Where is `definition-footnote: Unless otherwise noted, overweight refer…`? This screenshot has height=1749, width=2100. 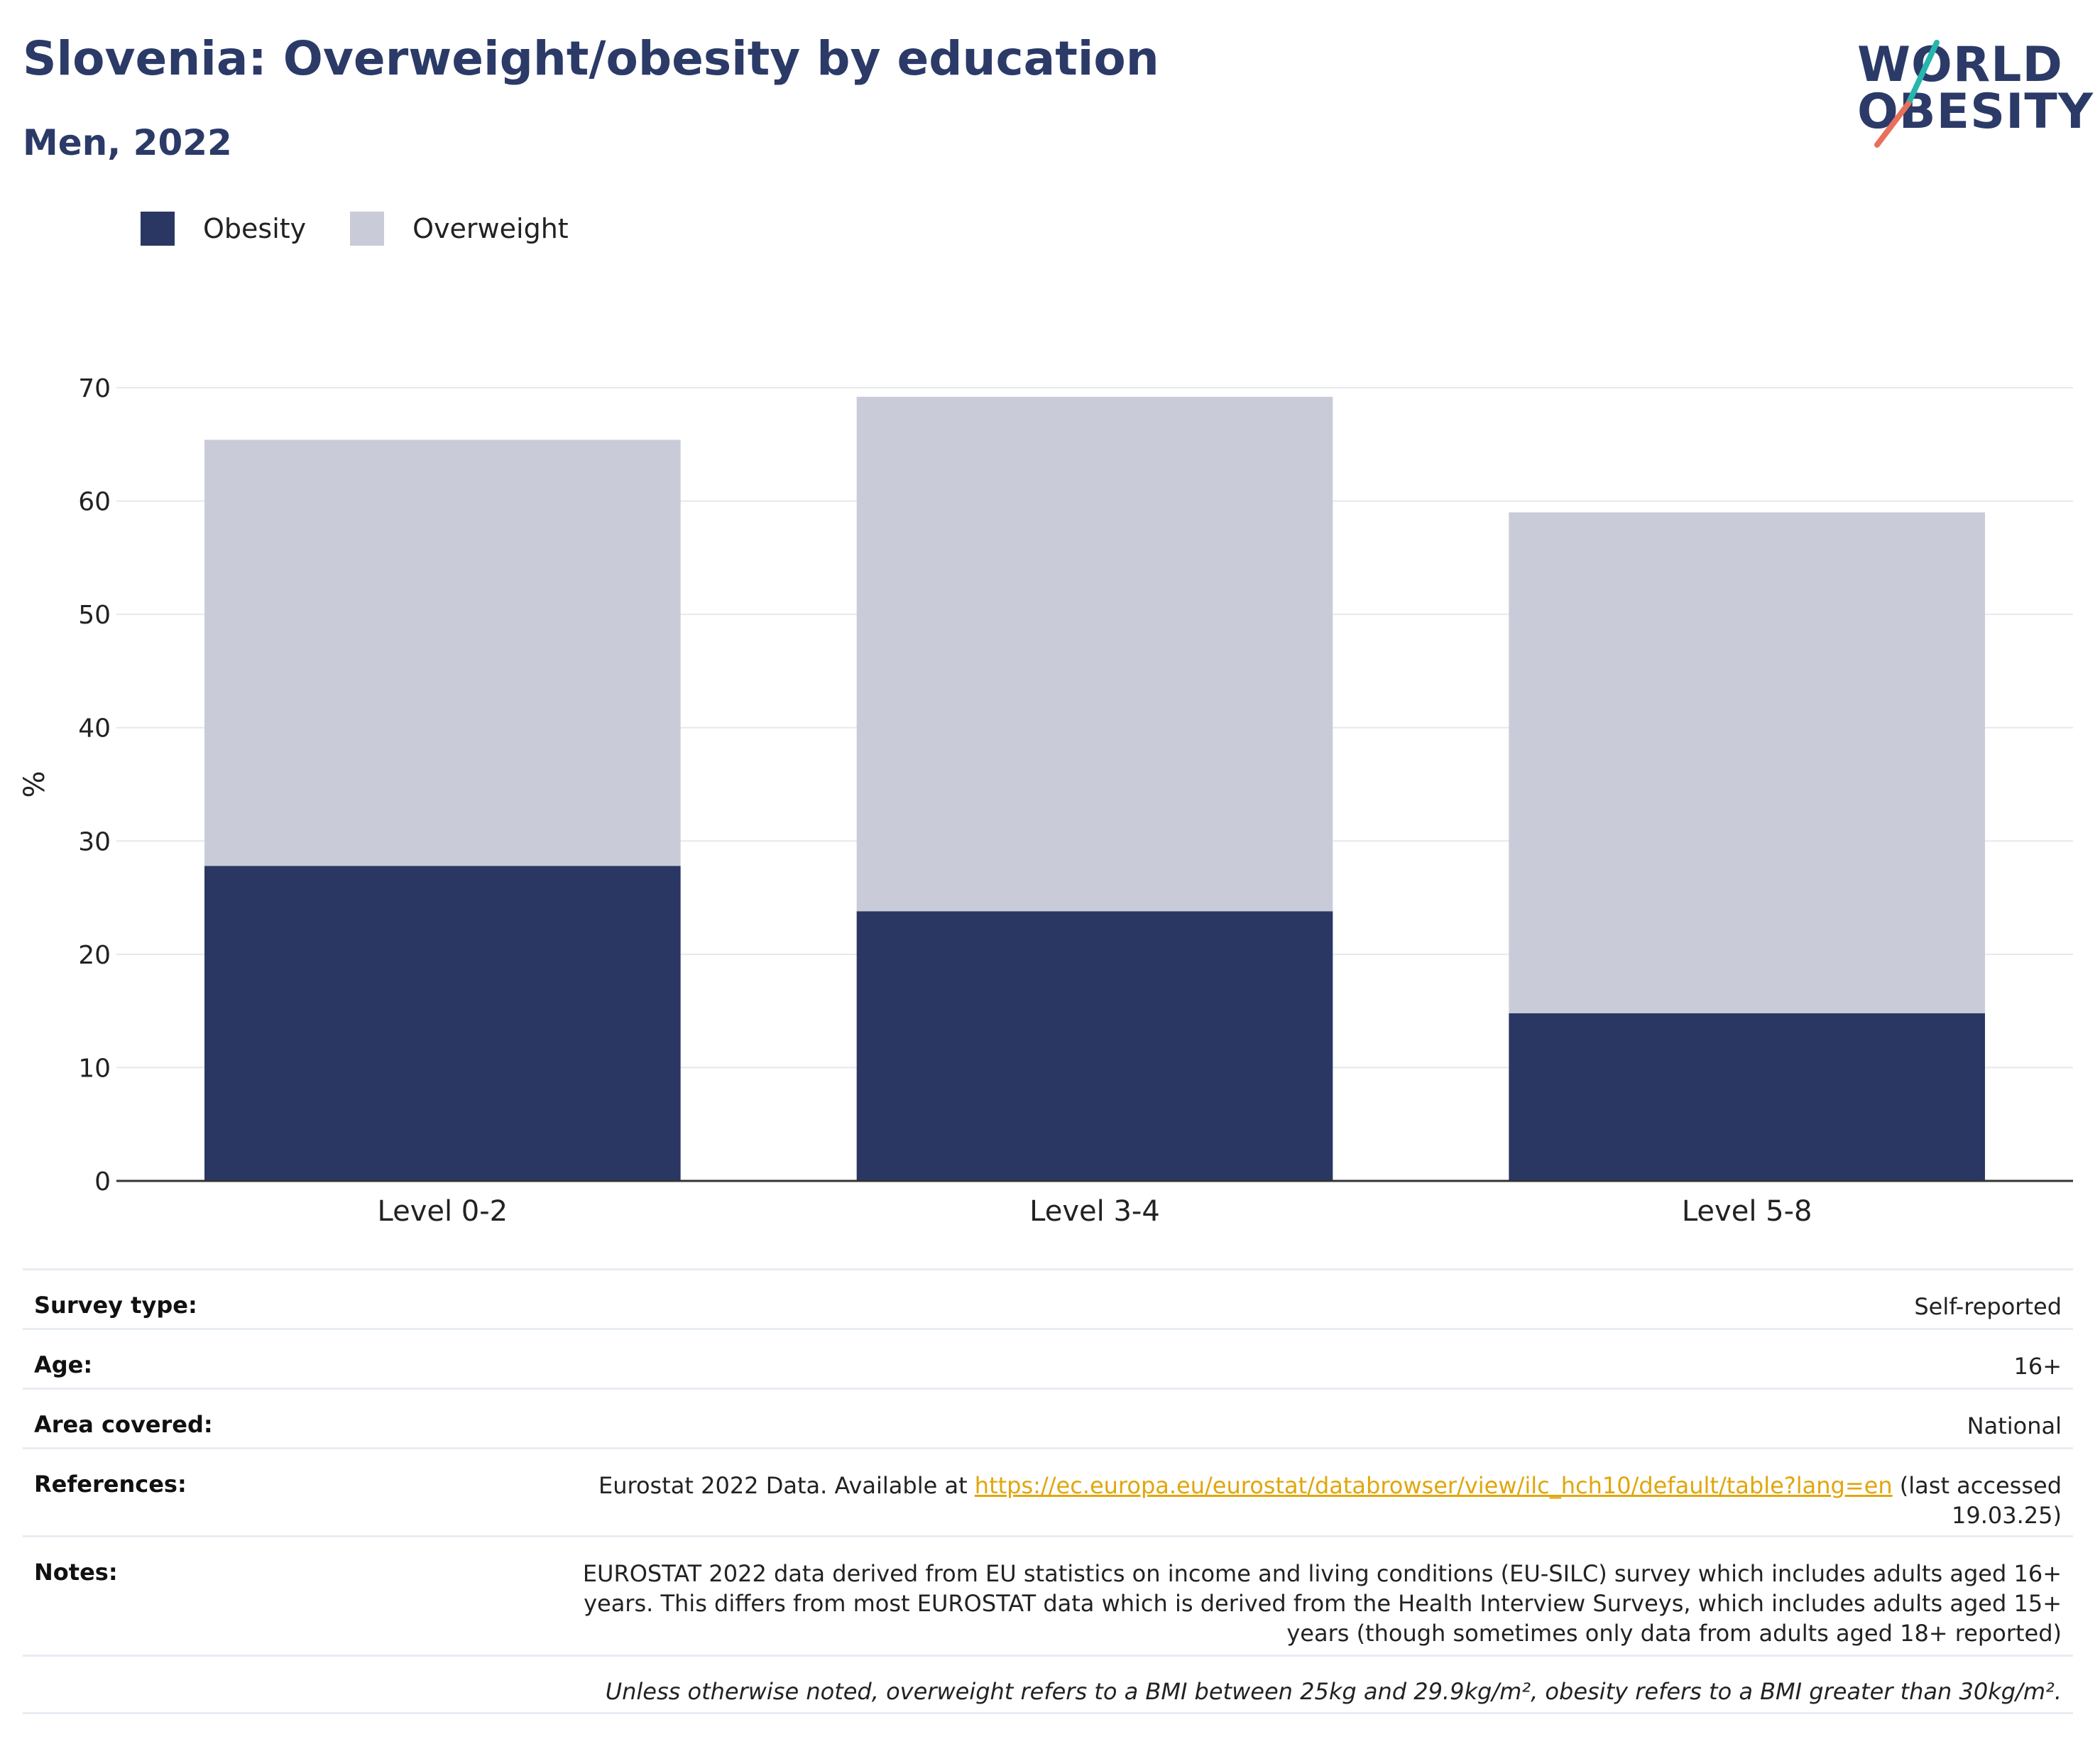
definition-footnote: Unless otherwise noted, overweight refer… is located at coordinates (1333, 1691).